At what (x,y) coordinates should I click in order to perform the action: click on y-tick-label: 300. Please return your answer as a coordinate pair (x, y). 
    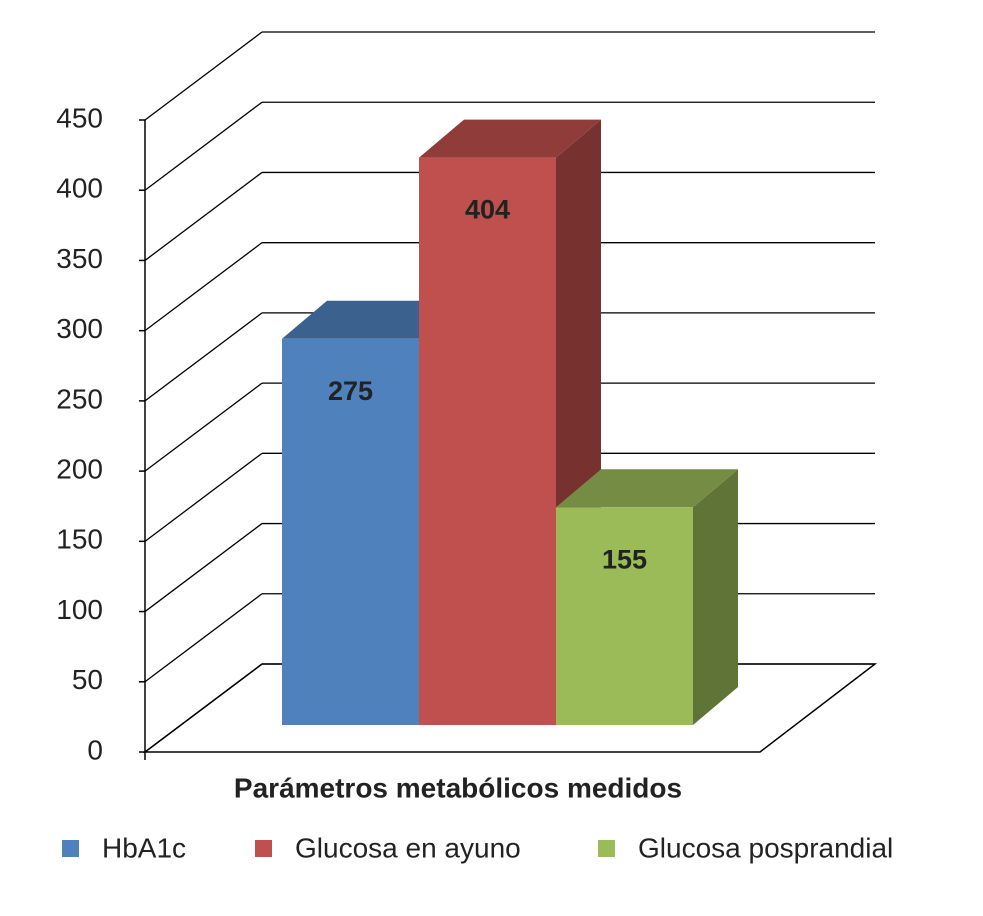
    Looking at the image, I should click on (79, 328).